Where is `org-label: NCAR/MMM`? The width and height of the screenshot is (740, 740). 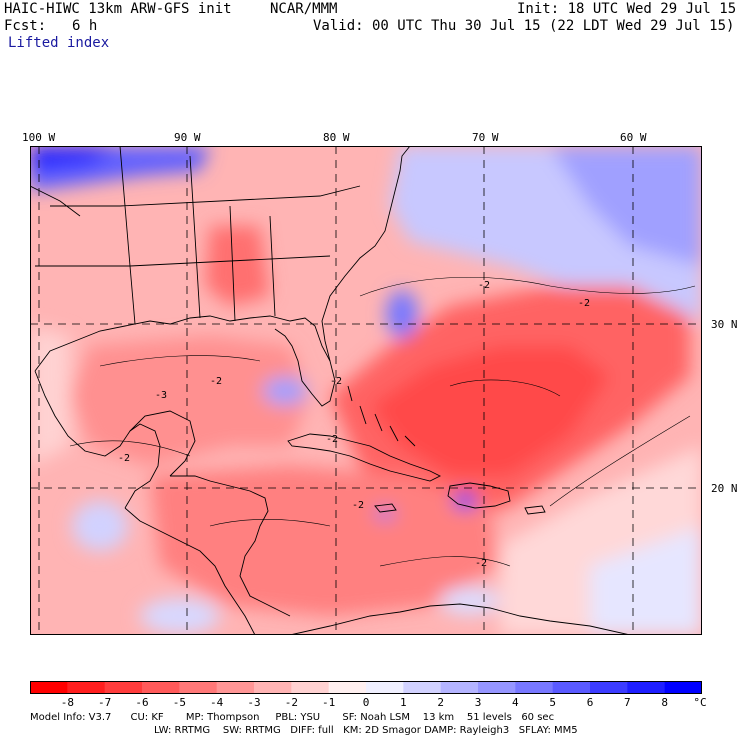
org-label: NCAR/MMM is located at coordinates (304, 9).